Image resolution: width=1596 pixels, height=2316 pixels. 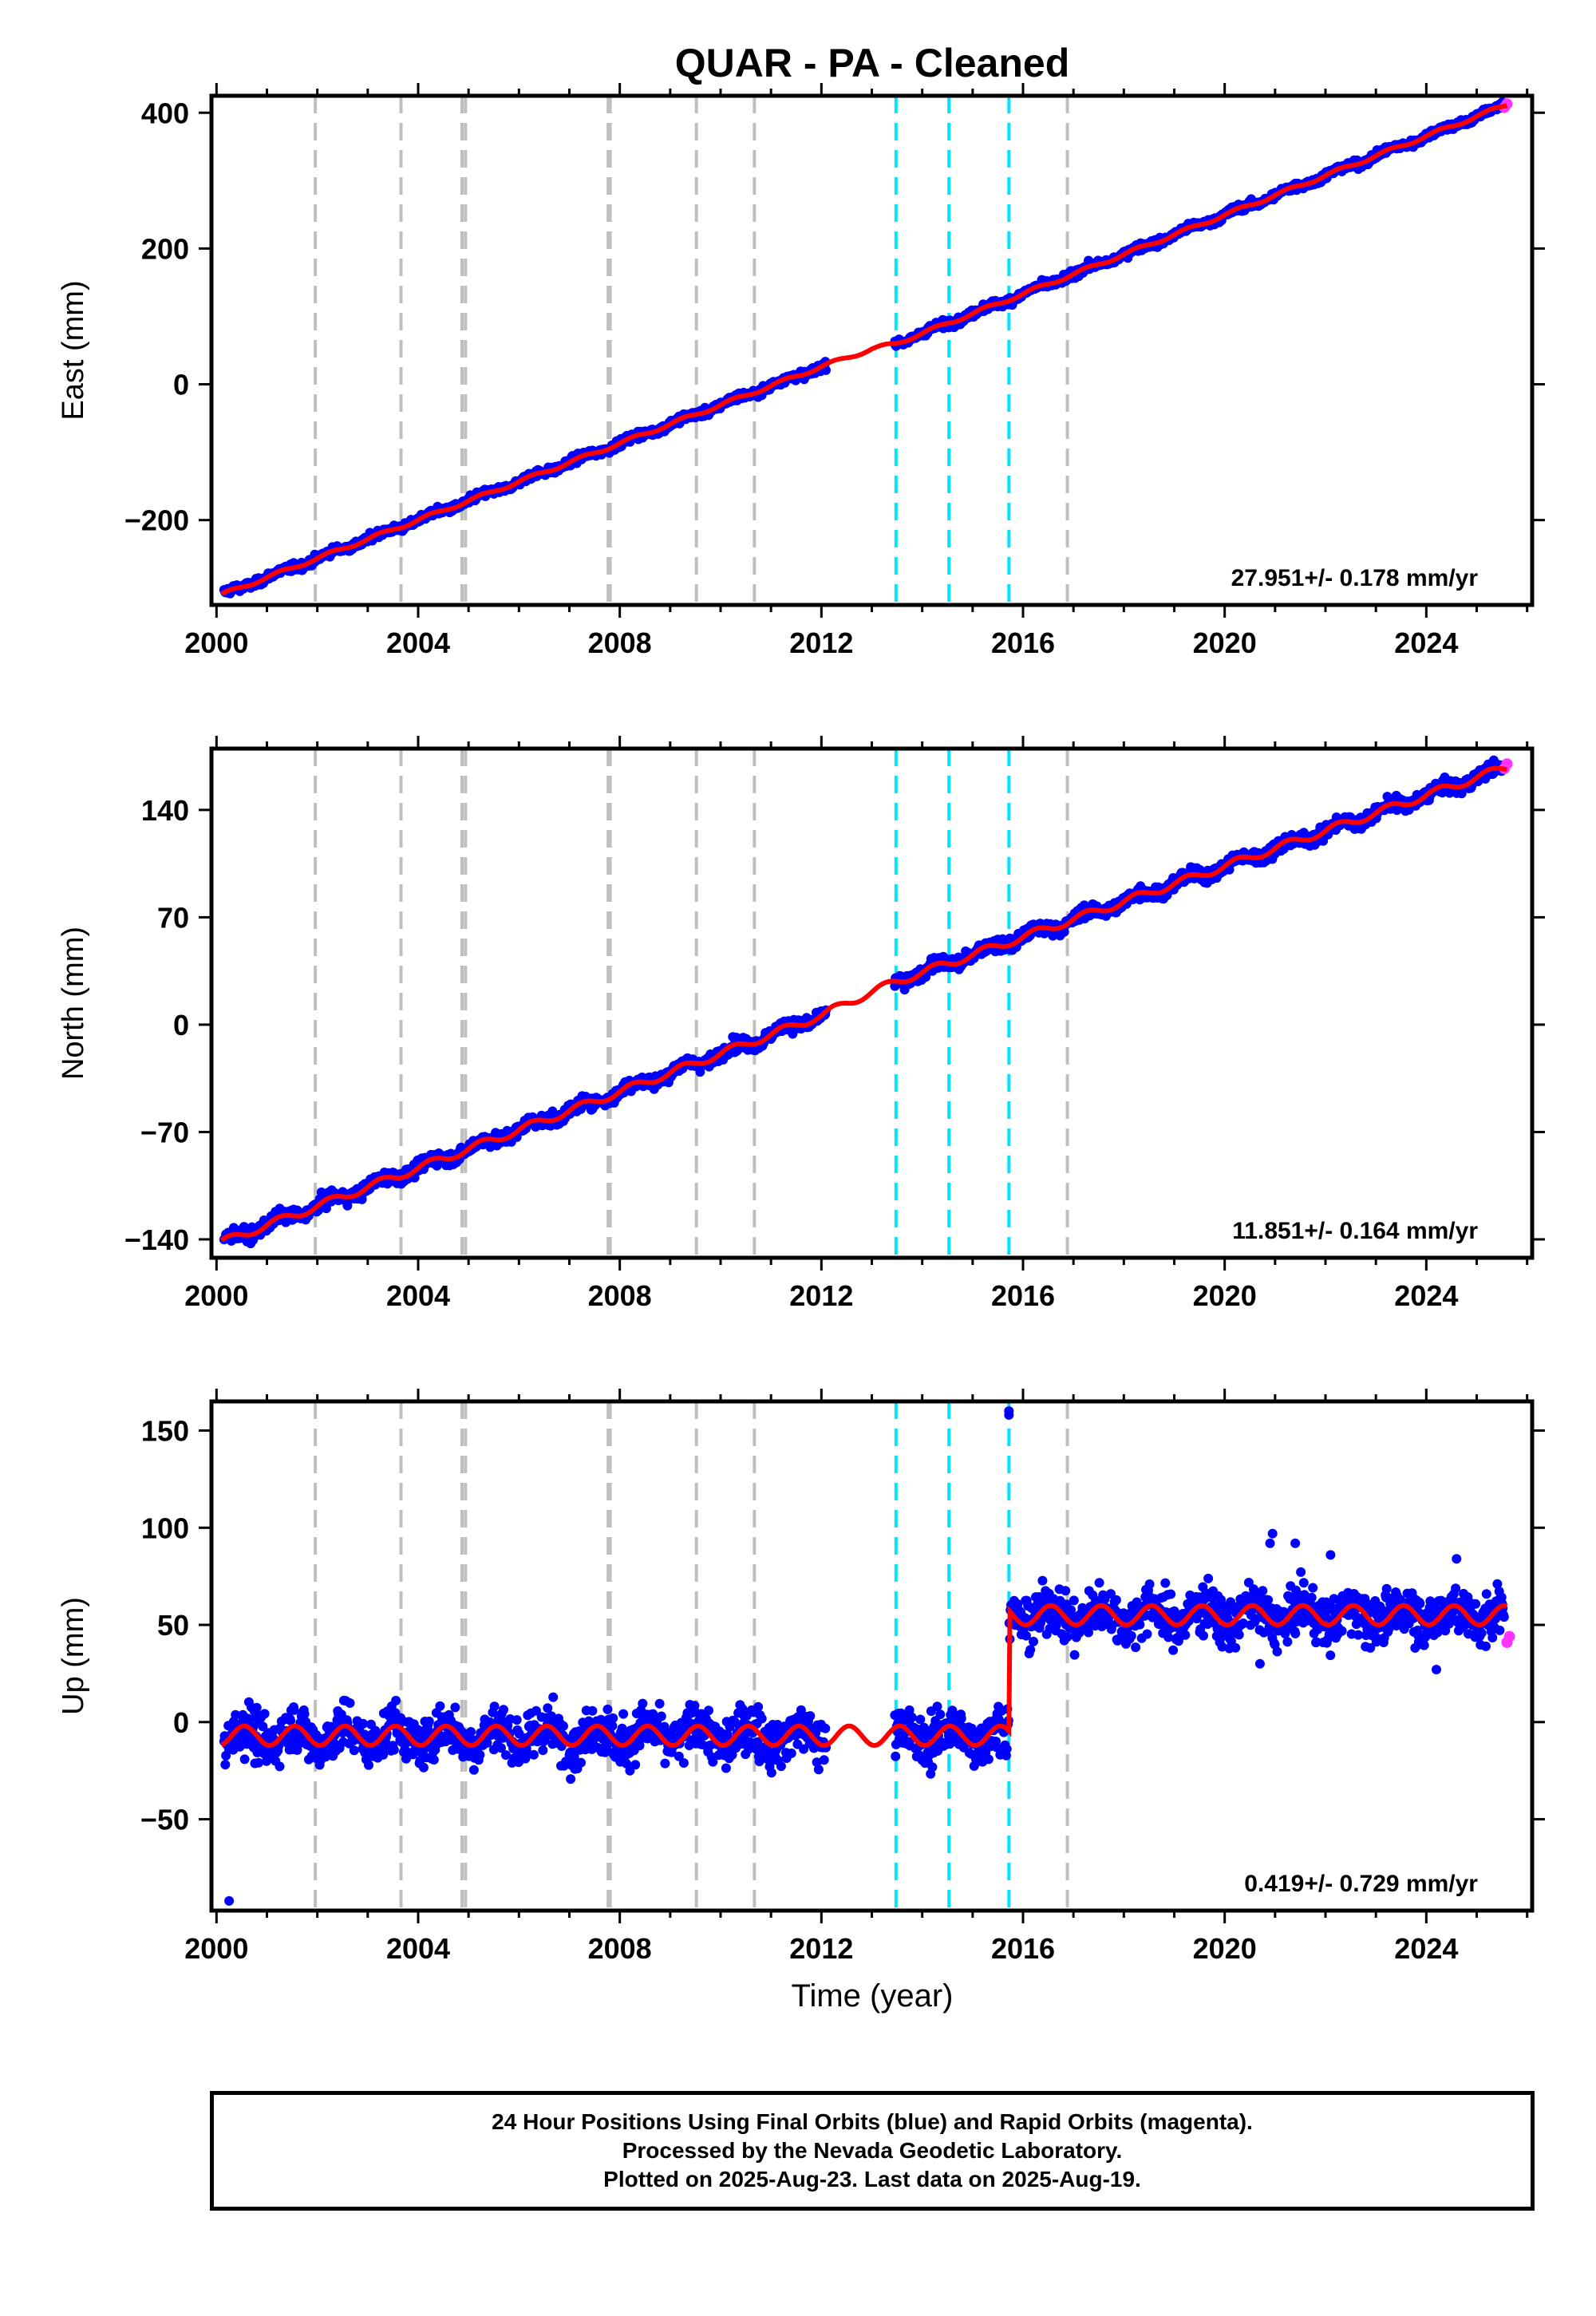 I want to click on velocity-label-north: 11.851+/- 0.164 mm/yr, so click(x=1355, y=1231).